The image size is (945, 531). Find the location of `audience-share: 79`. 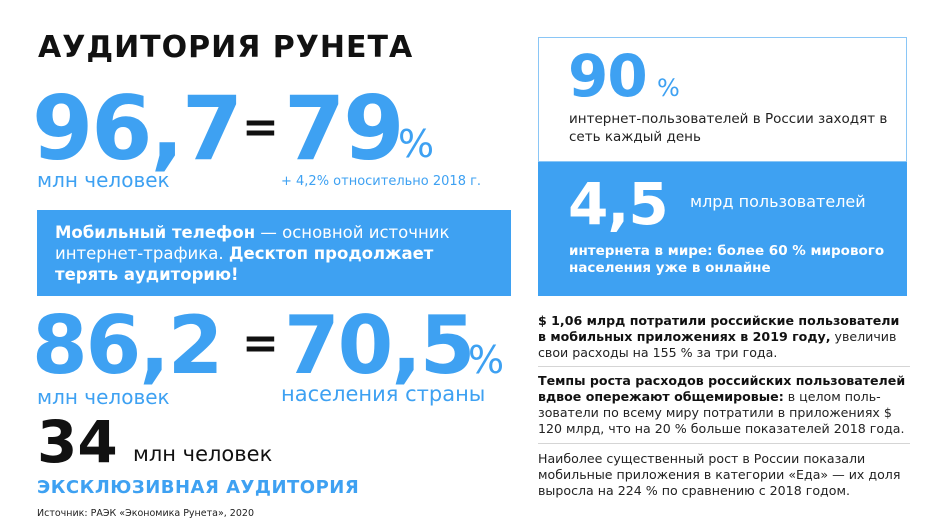

audience-share: 79 is located at coordinates (344, 128).